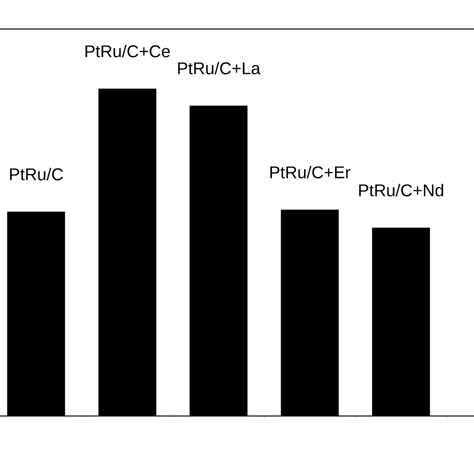 This screenshot has width=474, height=474. I want to click on x-tick-label: PtRu/C+La, so click(219, 68).